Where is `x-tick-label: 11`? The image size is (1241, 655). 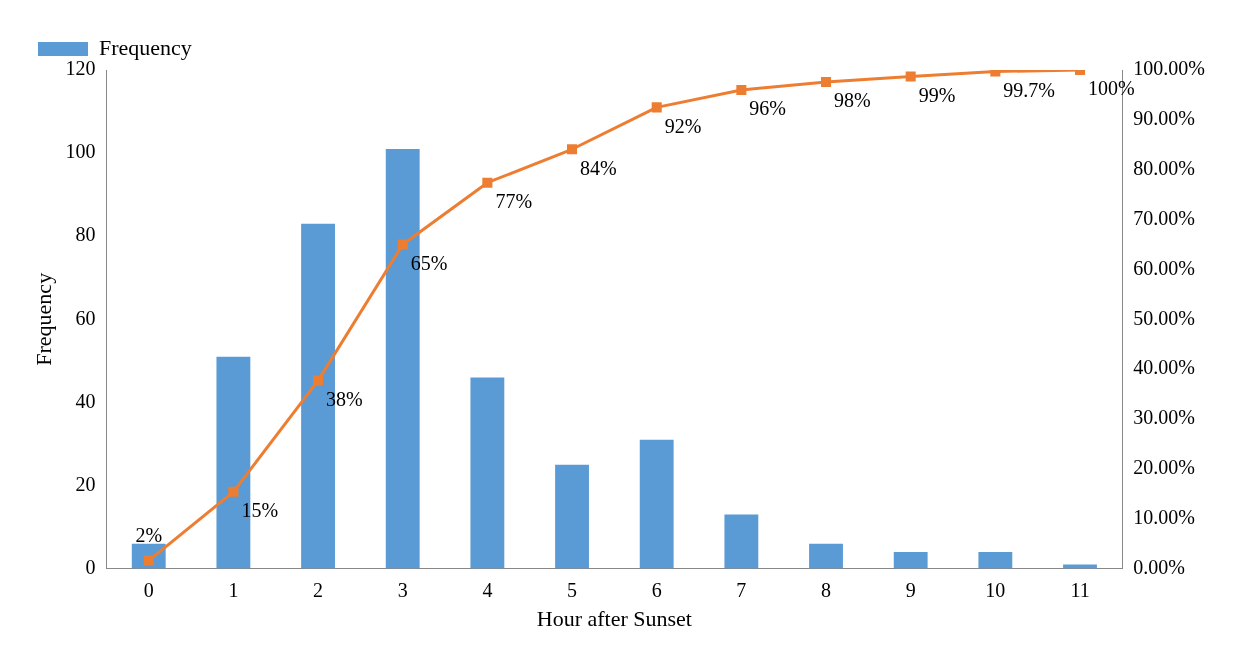
x-tick-label: 11 is located at coordinates (1080, 589).